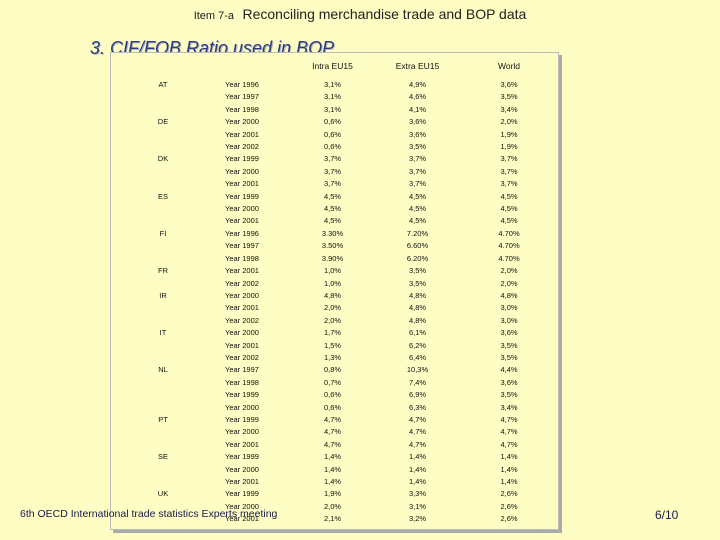  Describe the element at coordinates (417, 233) in the screenshot. I see `cell-extra-eu15: 7.20%` at that location.